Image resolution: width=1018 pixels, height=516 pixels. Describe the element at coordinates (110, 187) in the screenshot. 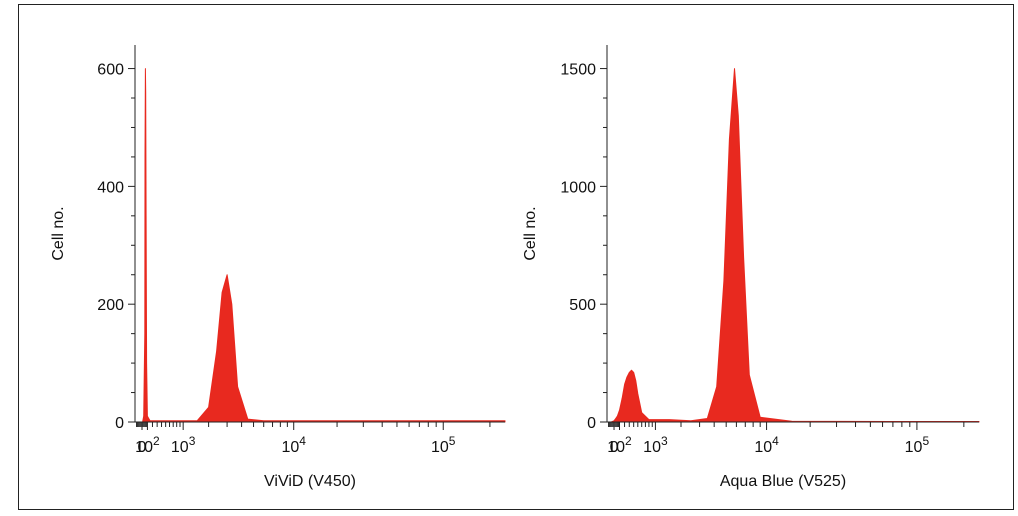

I see `y-tick-label: 400` at that location.